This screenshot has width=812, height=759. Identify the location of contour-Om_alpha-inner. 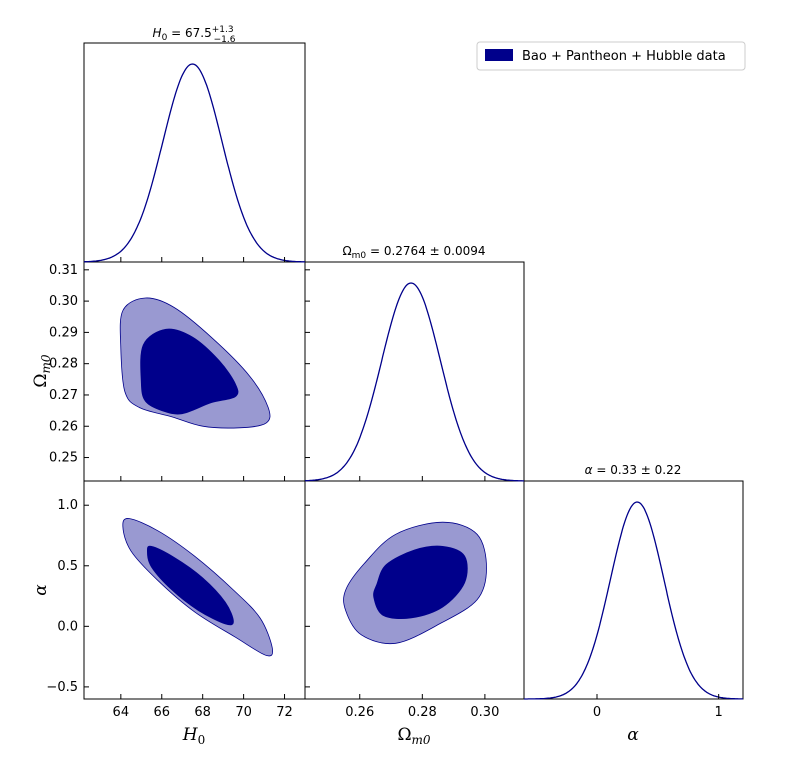
(420, 582).